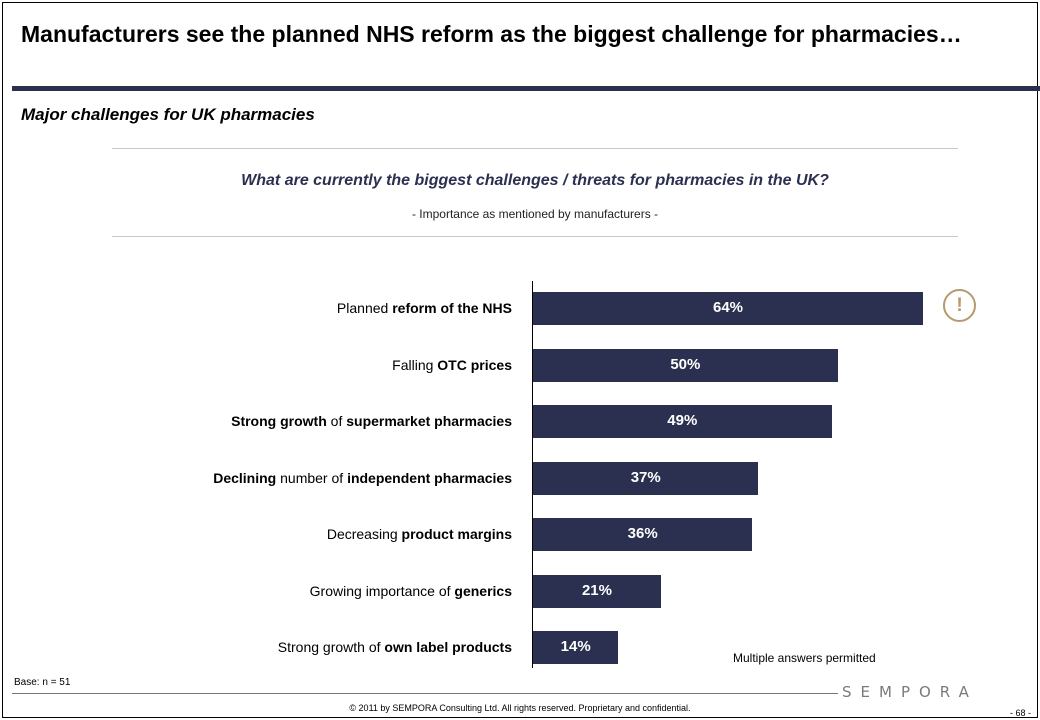 This screenshot has height=720, width=1040. Describe the element at coordinates (474, 364) in the screenshot. I see `category-label-part: OTC prices` at that location.